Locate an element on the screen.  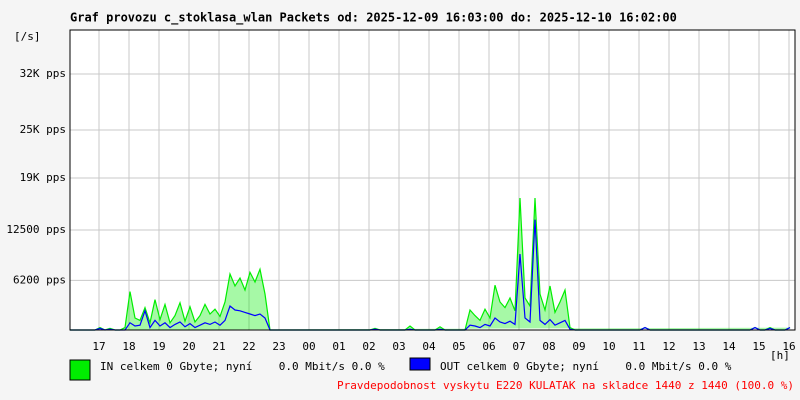
x-tick-label: 05 is located at coordinates (458, 346).